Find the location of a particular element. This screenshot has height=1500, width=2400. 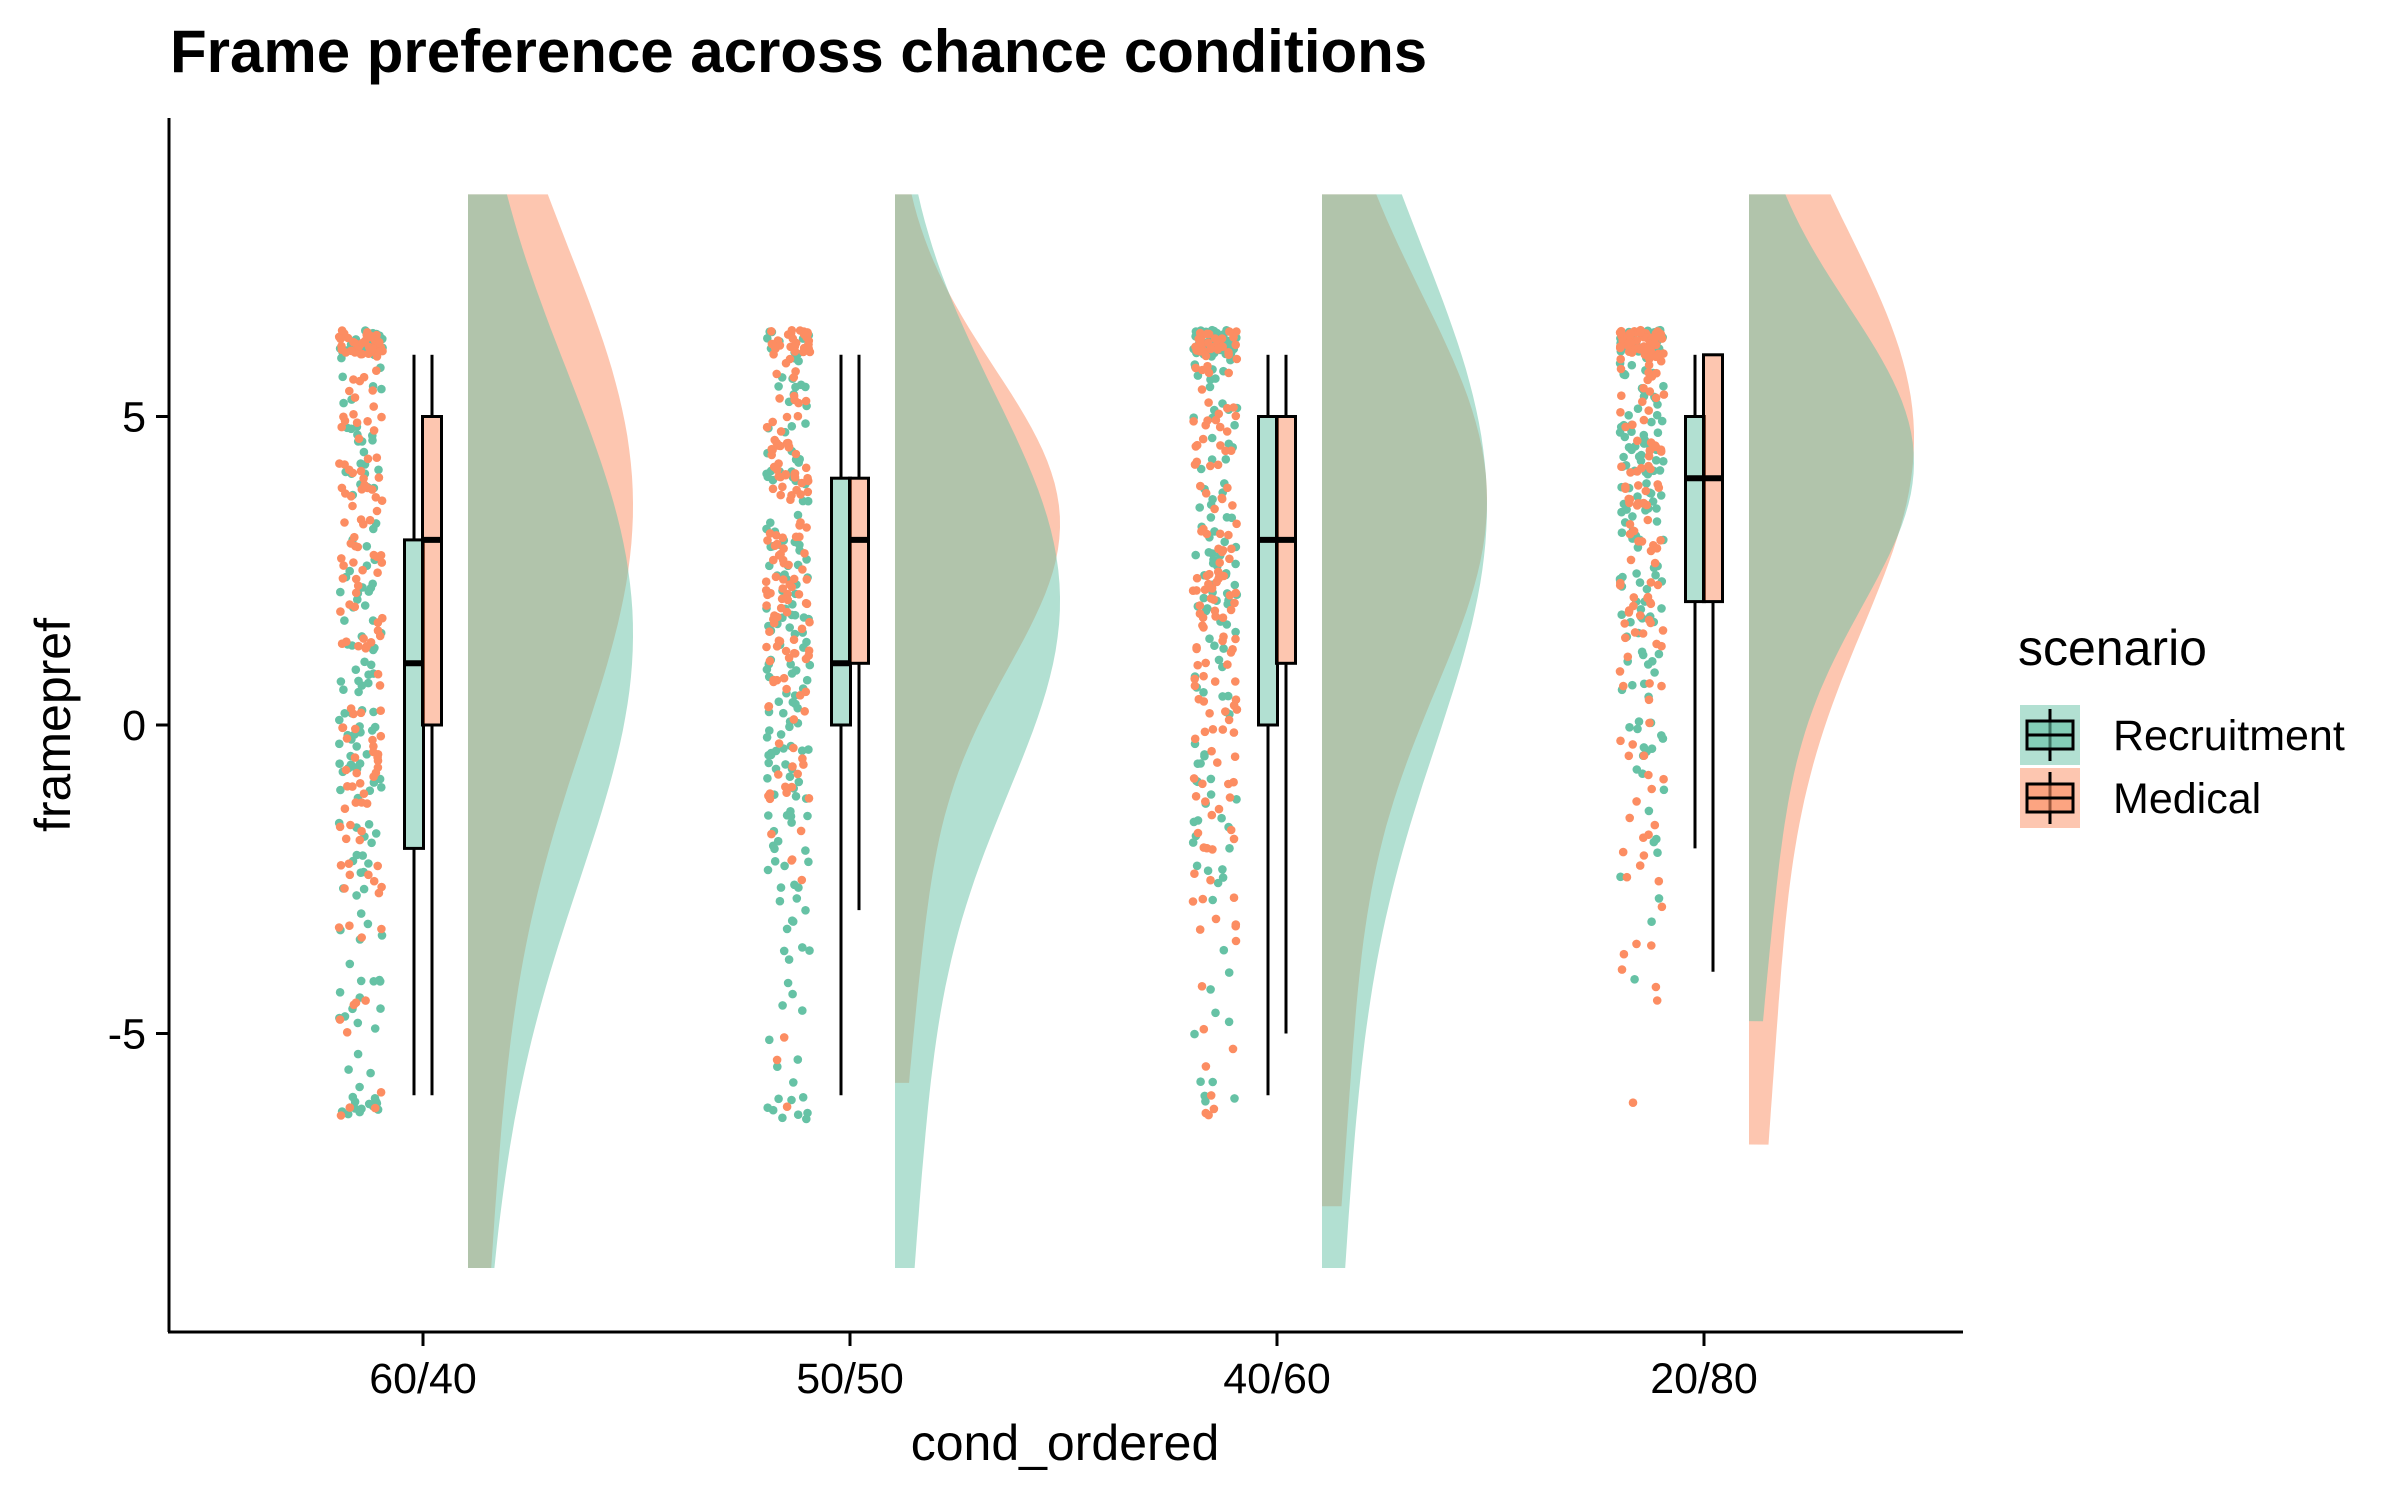

y-ticks: -5 0 5 is located at coordinates (138, 726).